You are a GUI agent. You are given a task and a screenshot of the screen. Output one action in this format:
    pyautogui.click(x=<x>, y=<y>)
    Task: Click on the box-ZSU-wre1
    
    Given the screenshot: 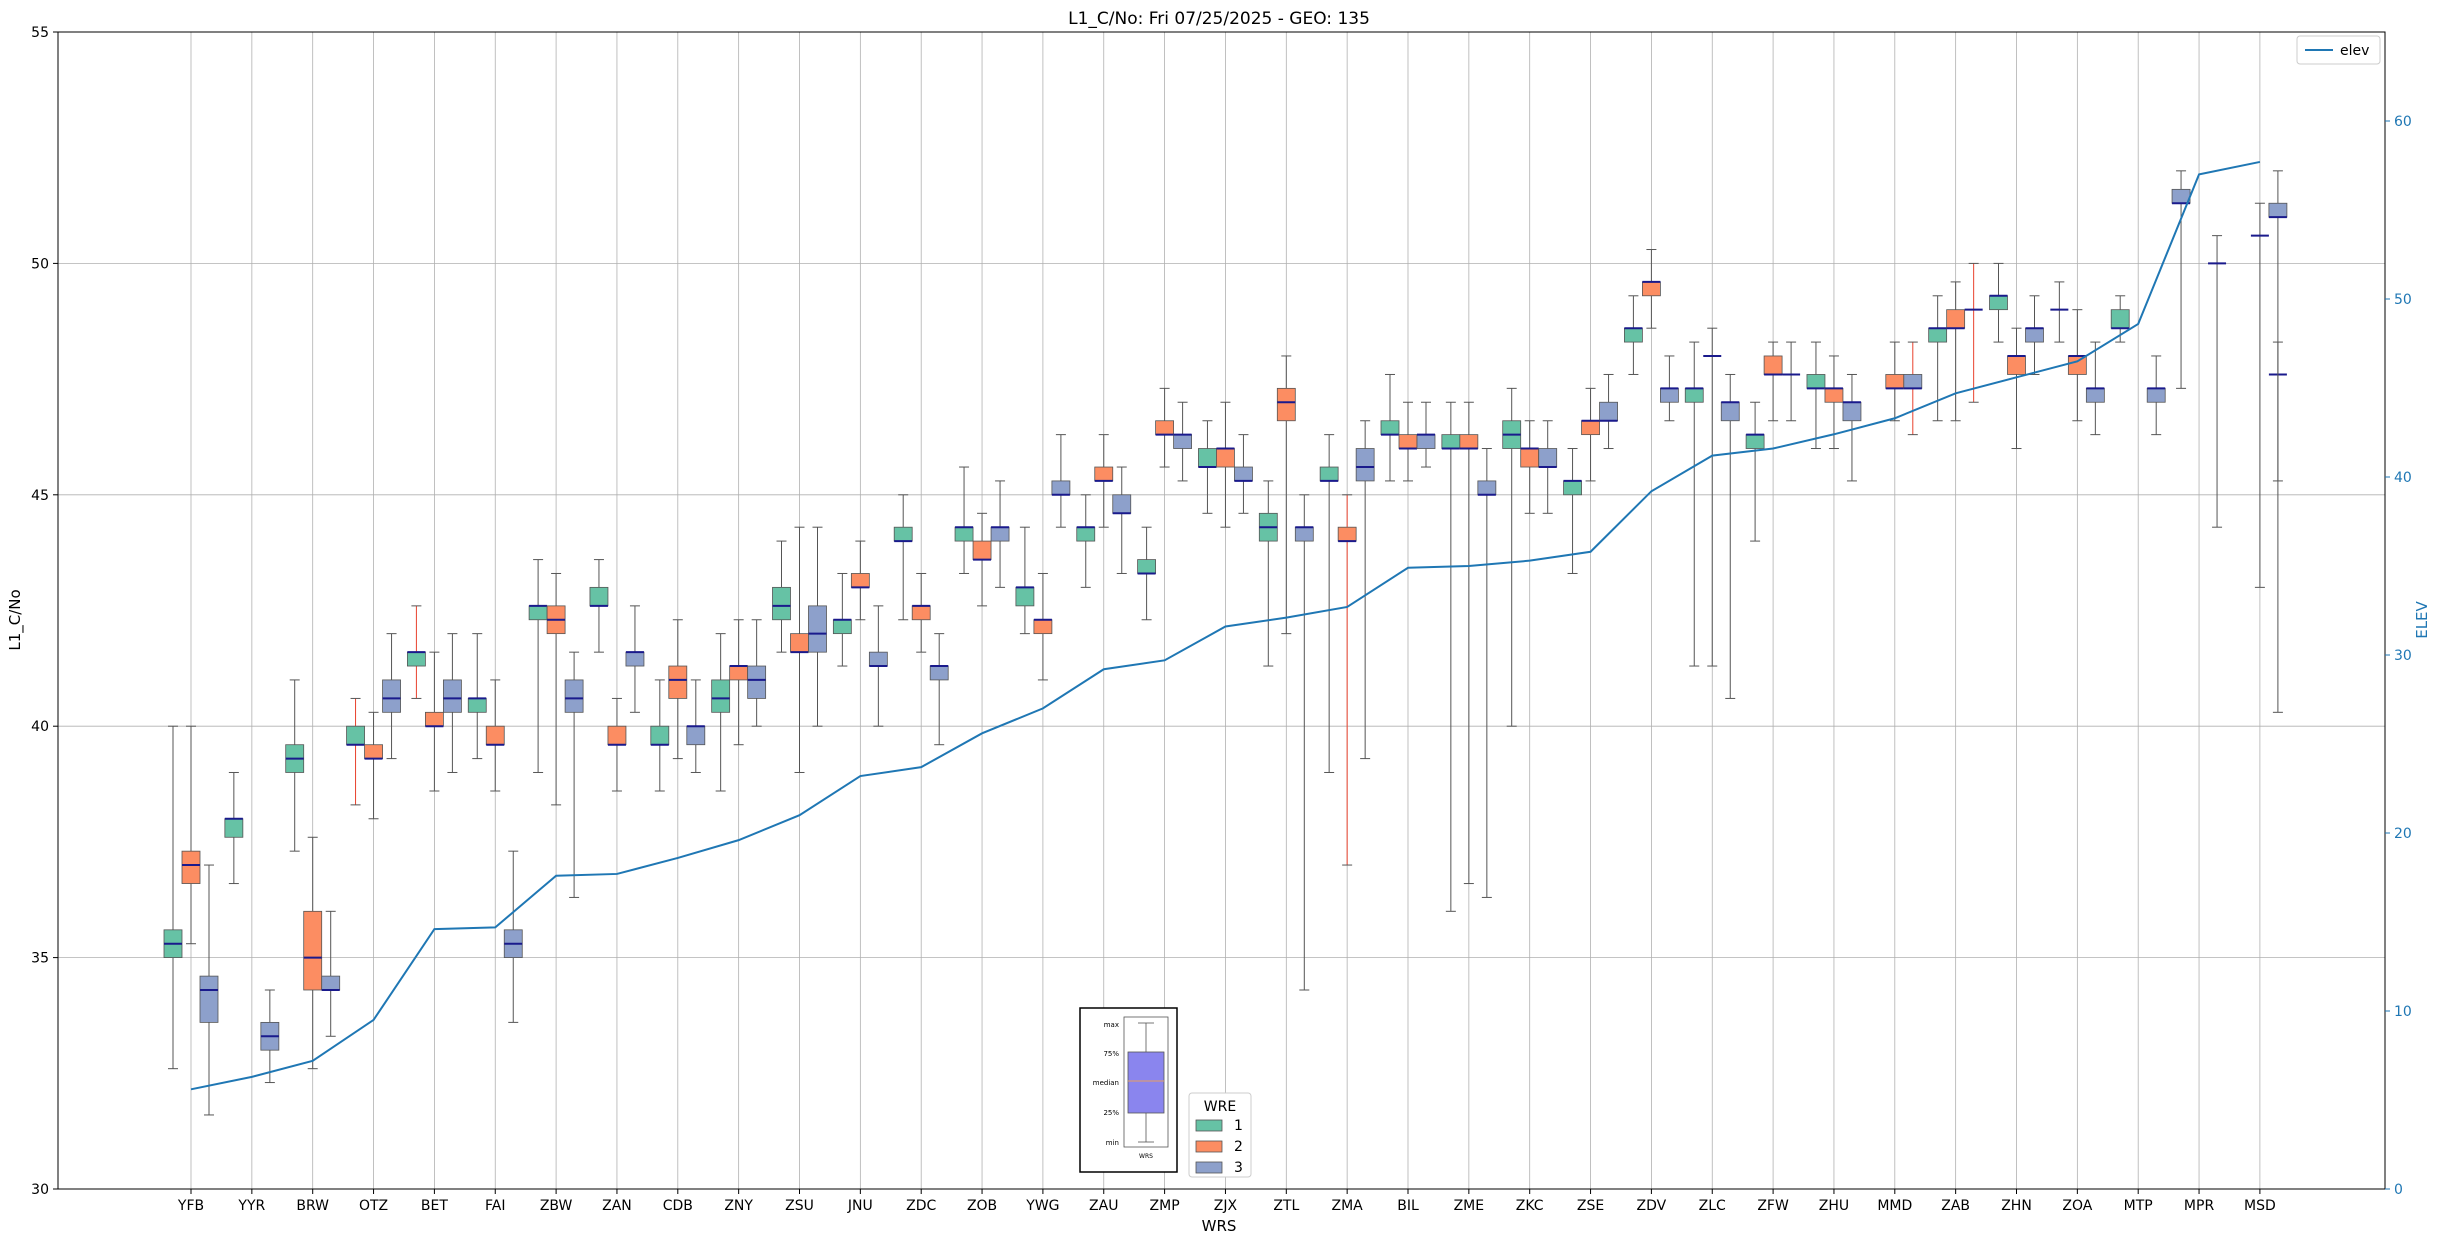 What is the action you would take?
    pyautogui.click(x=781, y=596)
    